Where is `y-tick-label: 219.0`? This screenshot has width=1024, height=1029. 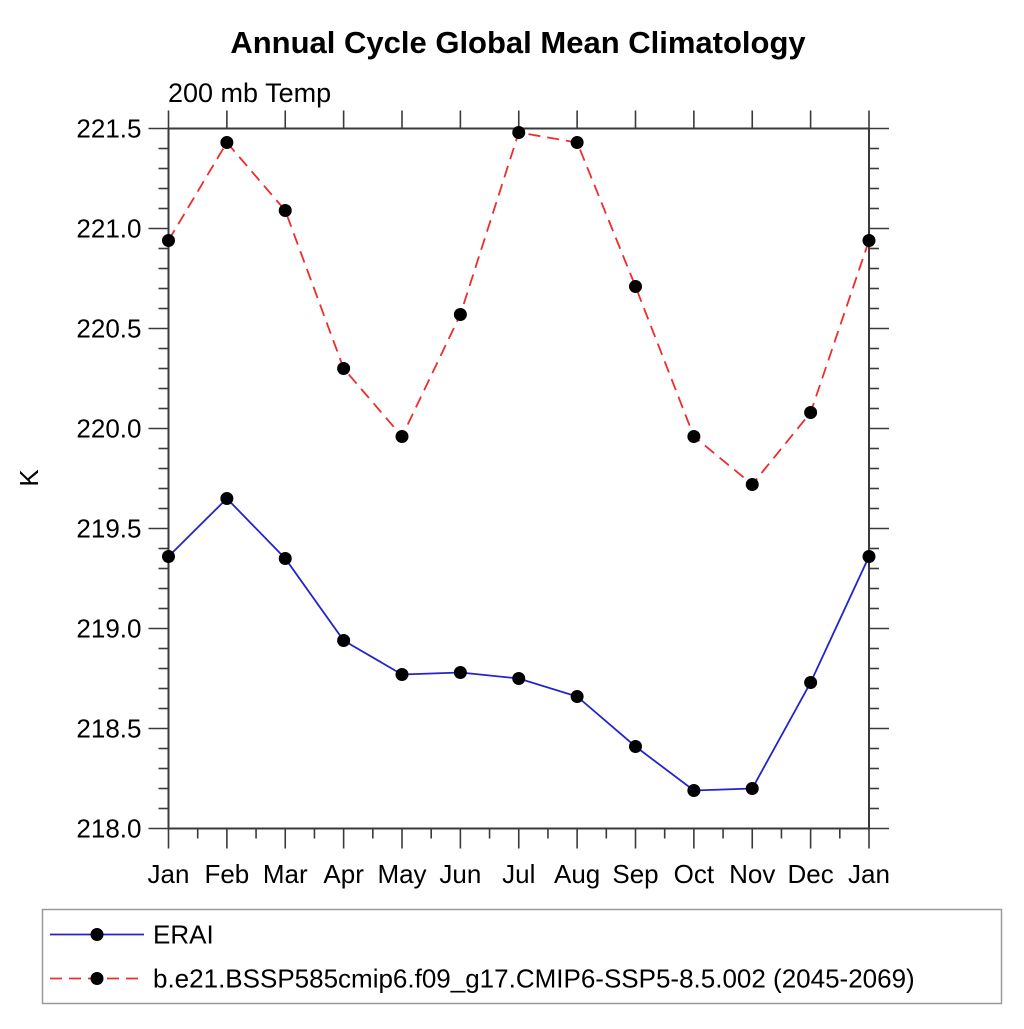
y-tick-label: 219.0 is located at coordinates (108, 629).